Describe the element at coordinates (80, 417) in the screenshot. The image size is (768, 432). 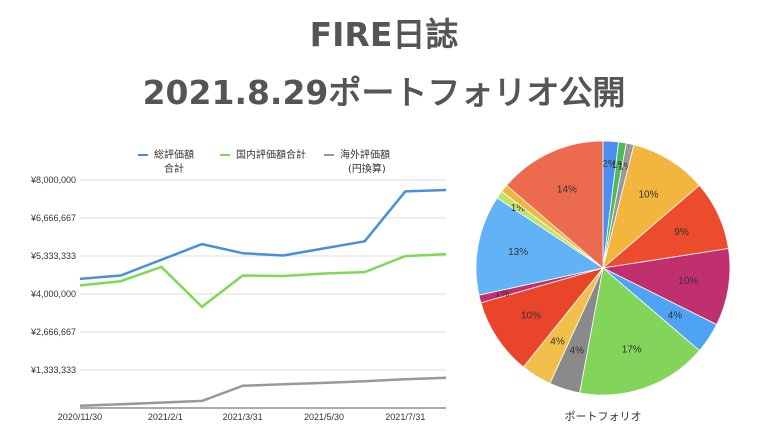
I see `x-tick-label: 2020/11/30` at that location.